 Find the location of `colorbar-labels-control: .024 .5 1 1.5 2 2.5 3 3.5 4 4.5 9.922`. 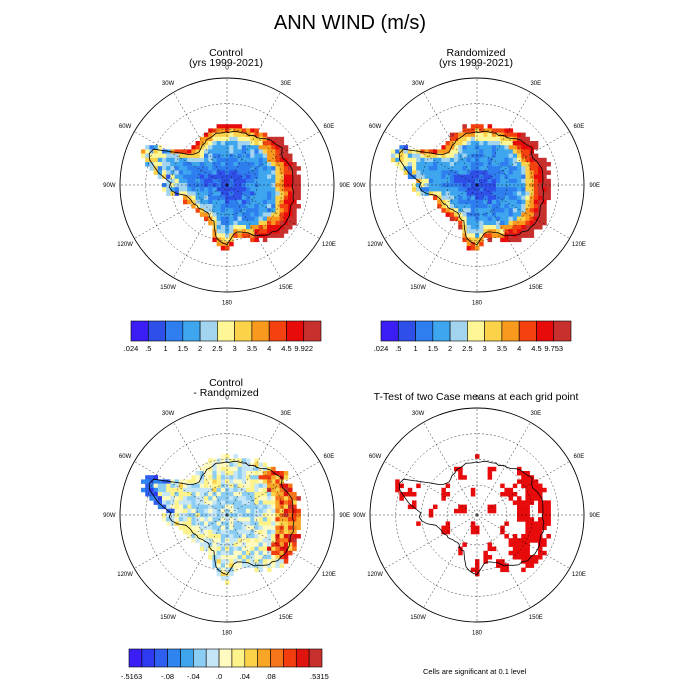

colorbar-labels-control: .024 .5 1 1.5 2 2.5 3 3.5 4 4.5 9.922 is located at coordinates (222, 349).